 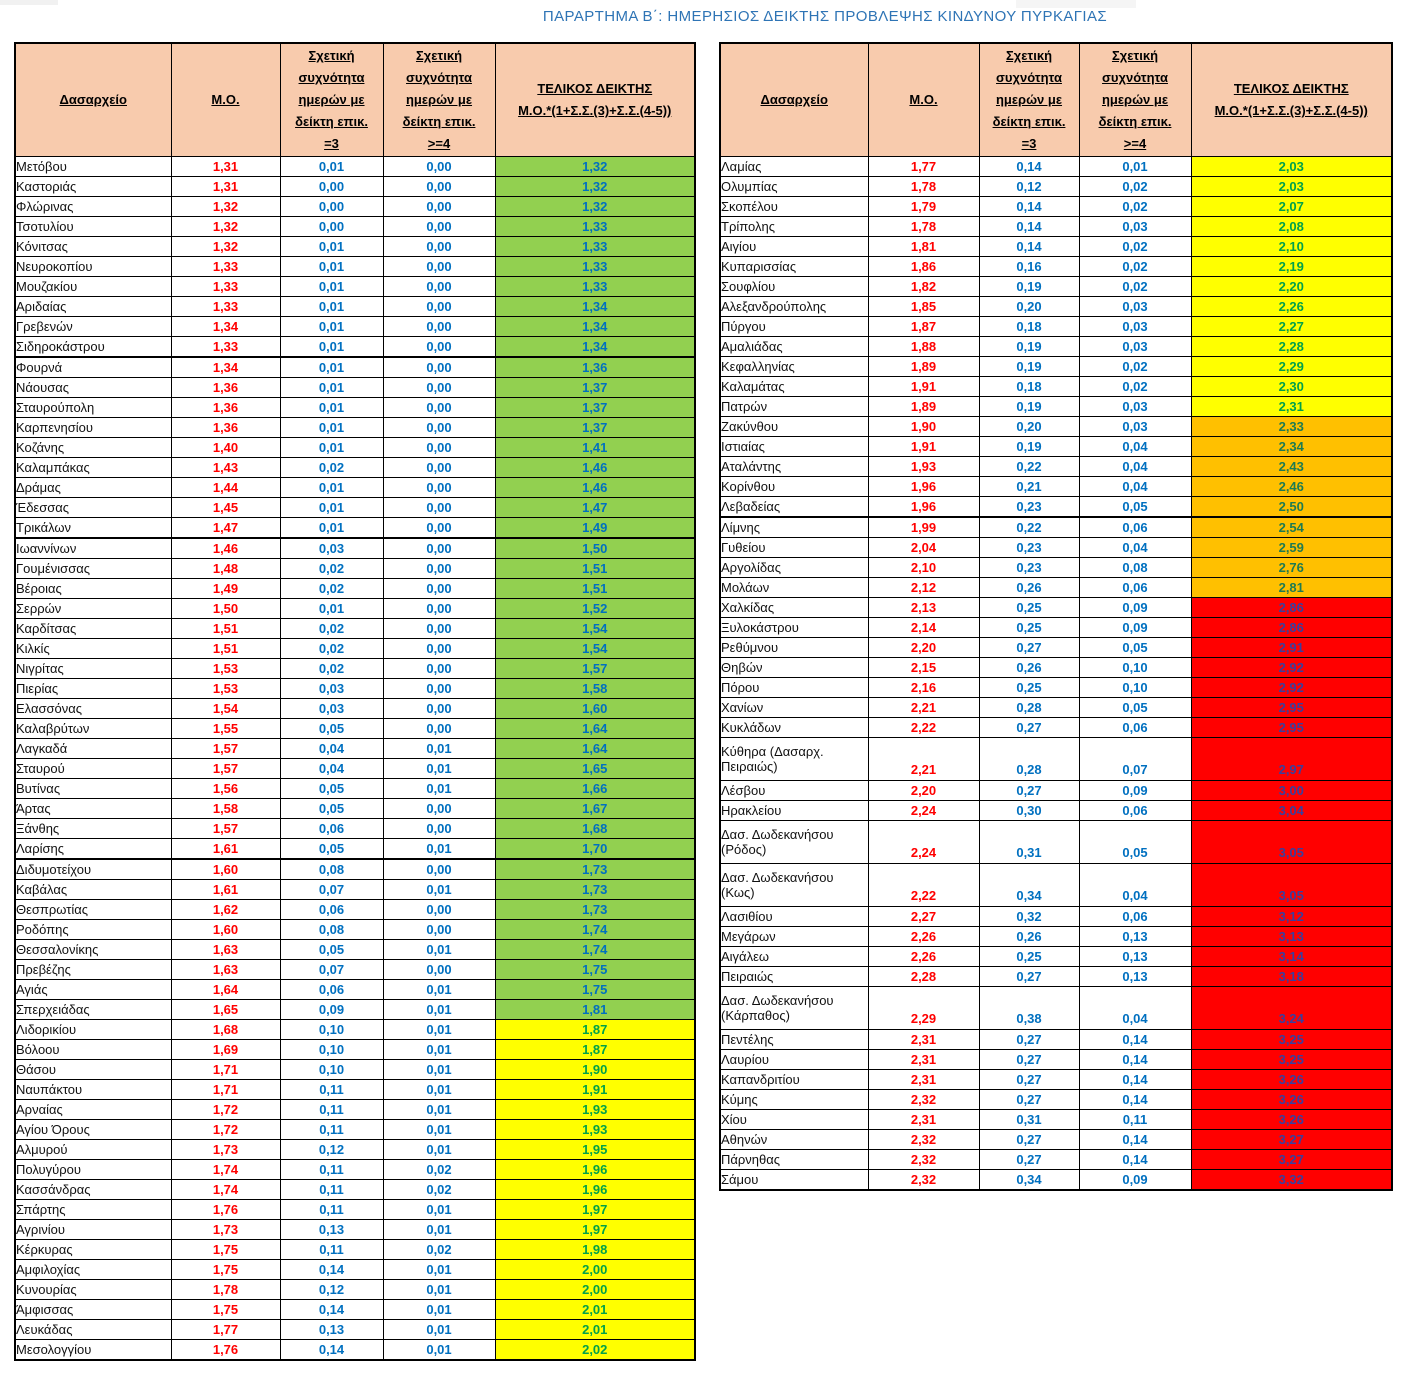 I want to click on table-row: Καλαμπάκας 1,43 0,02 0,00 1,46, so click(x=355, y=467).